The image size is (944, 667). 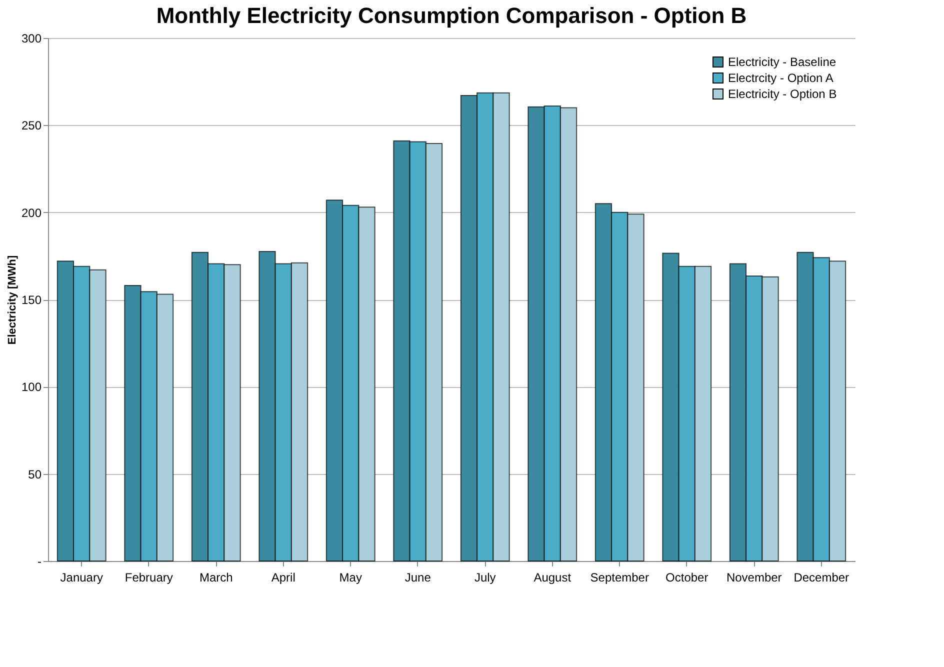 I want to click on x-tick-label: April, so click(x=283, y=577).